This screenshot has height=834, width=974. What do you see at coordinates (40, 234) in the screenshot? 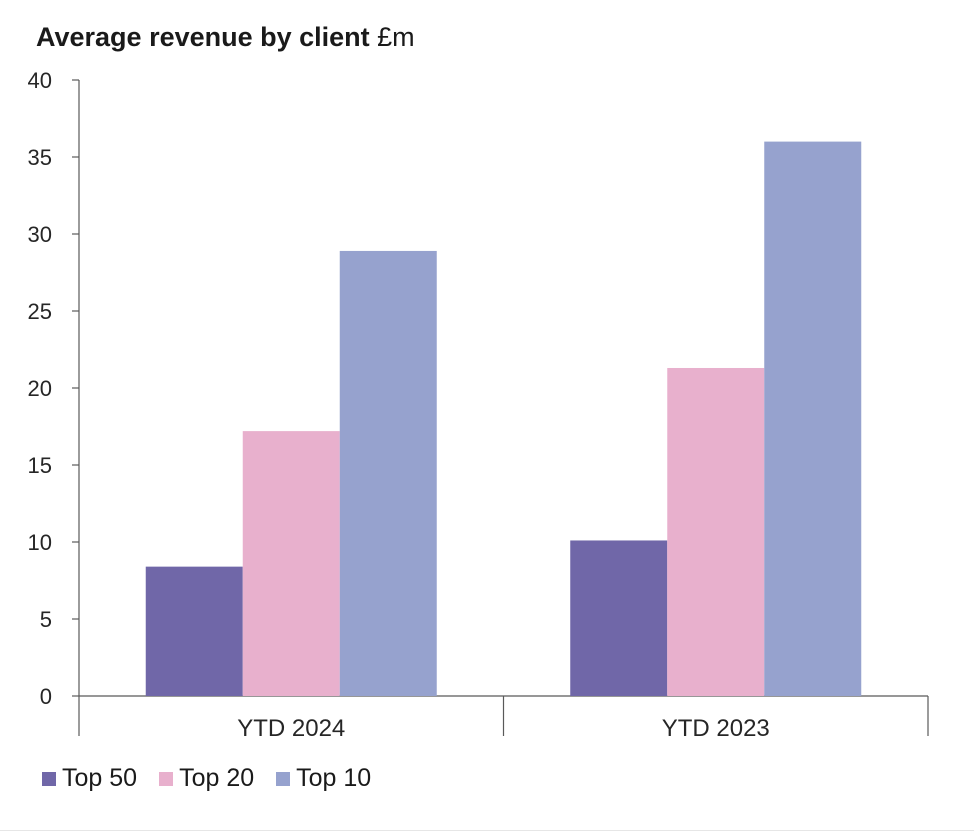
I see `y-tick-label: 30` at bounding box center [40, 234].